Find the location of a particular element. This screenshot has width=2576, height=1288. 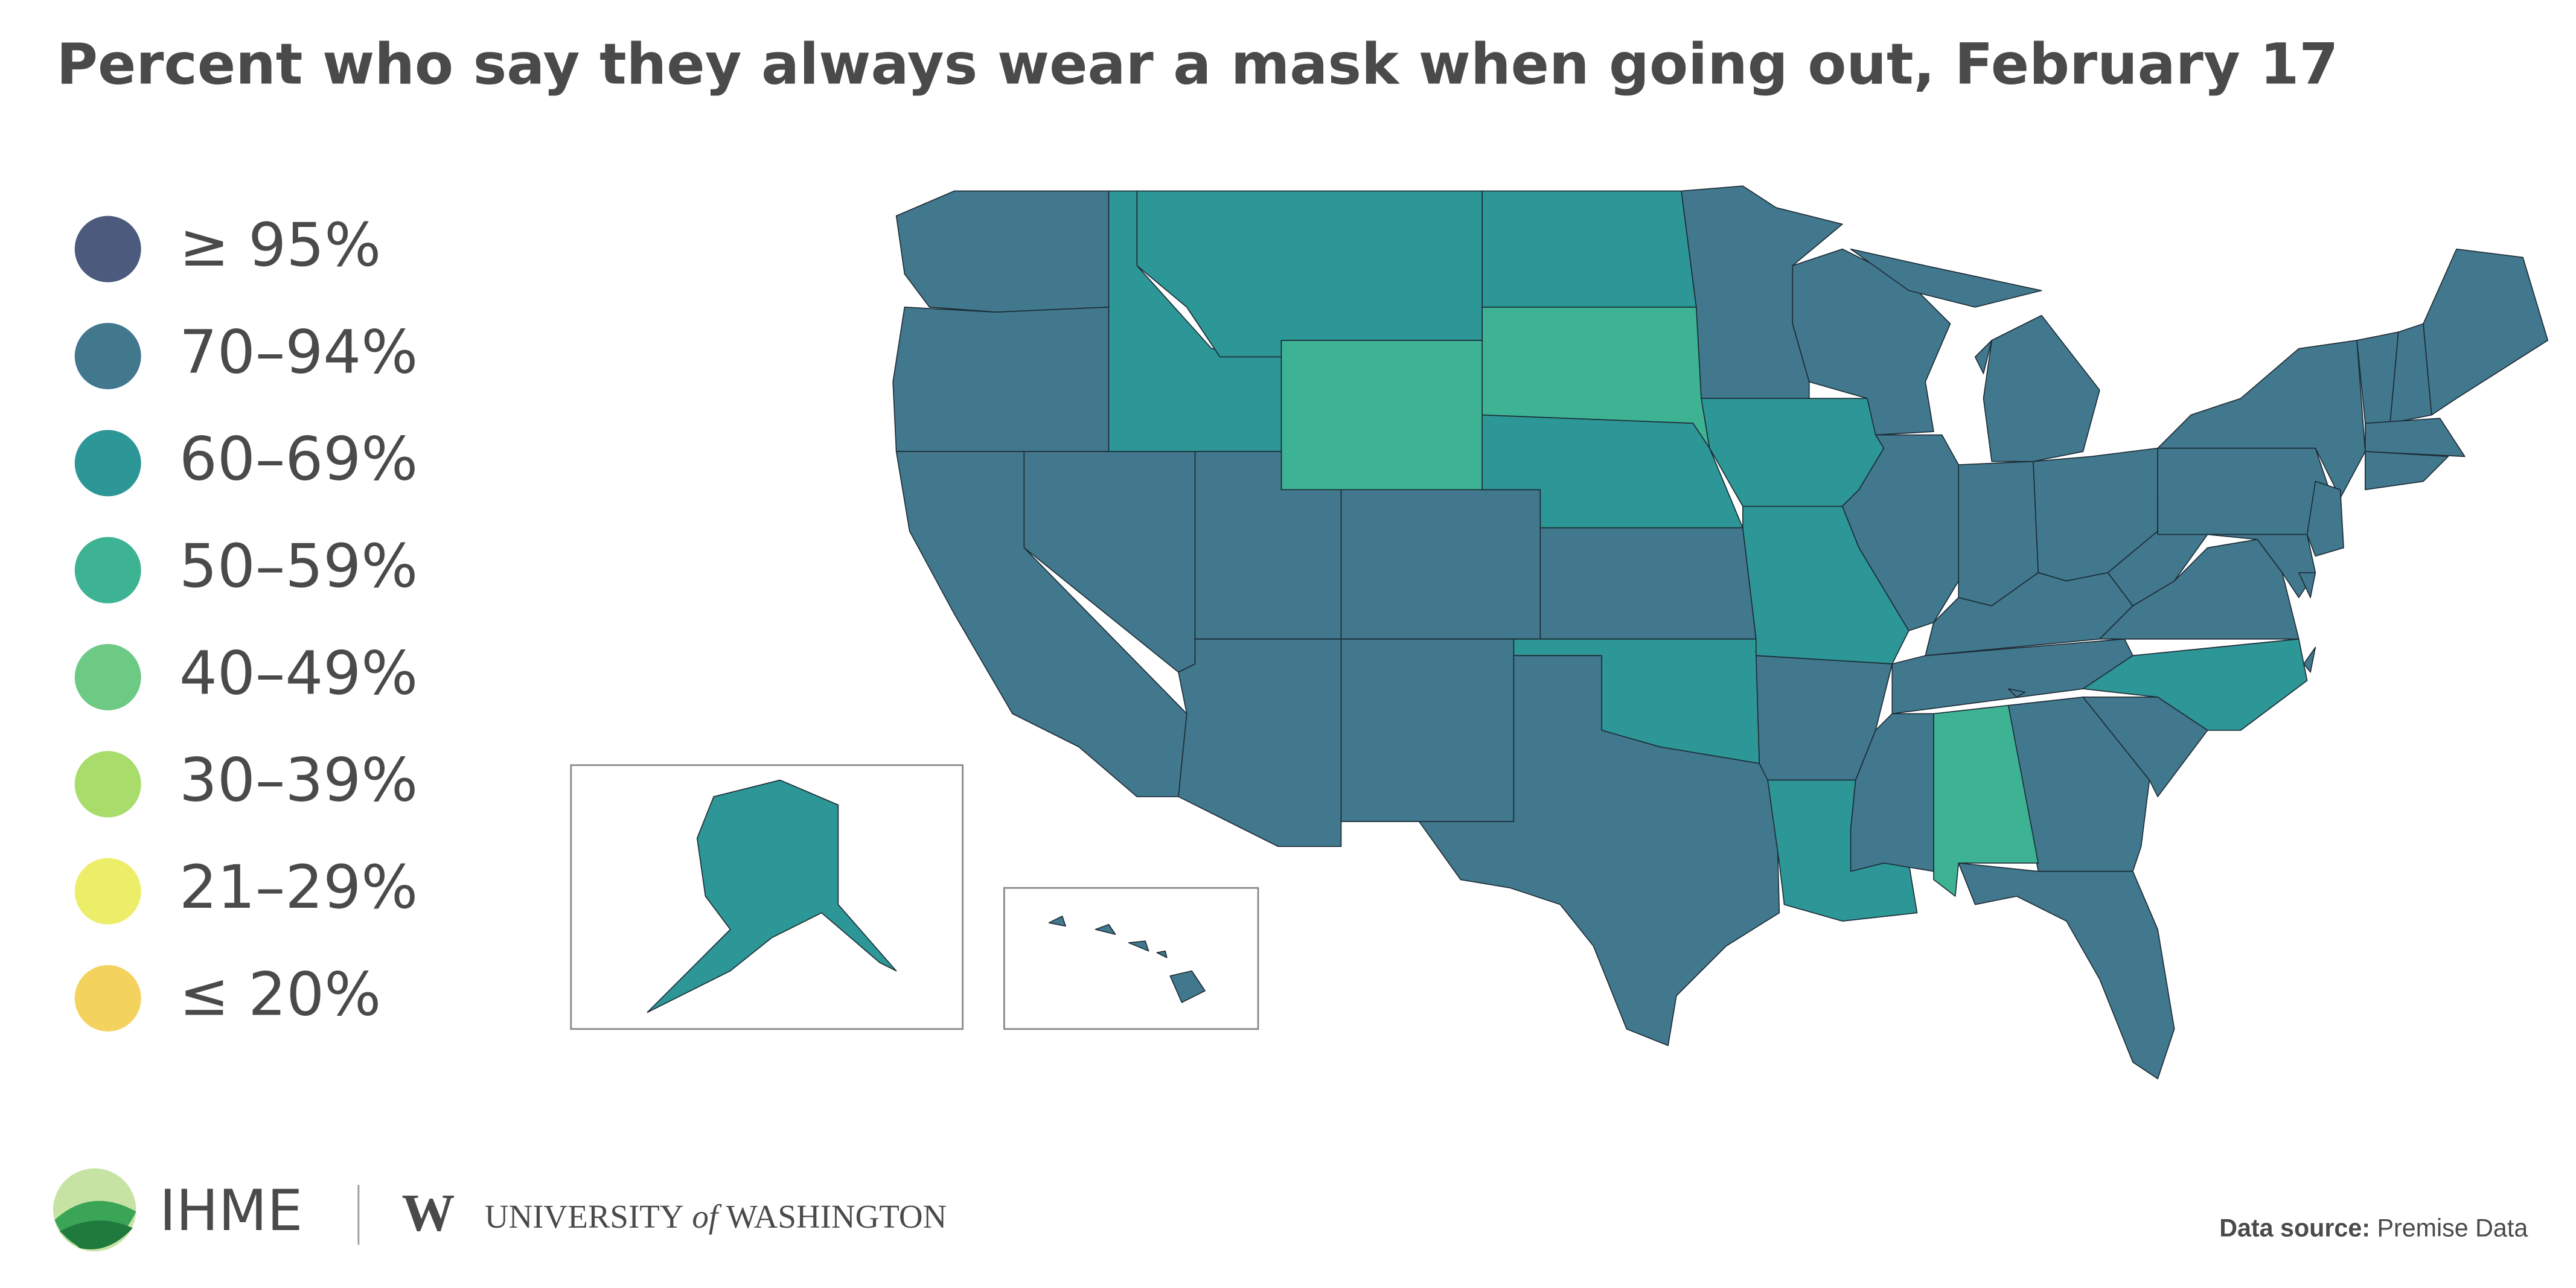

ihme-logo is located at coordinates (94, 1210).